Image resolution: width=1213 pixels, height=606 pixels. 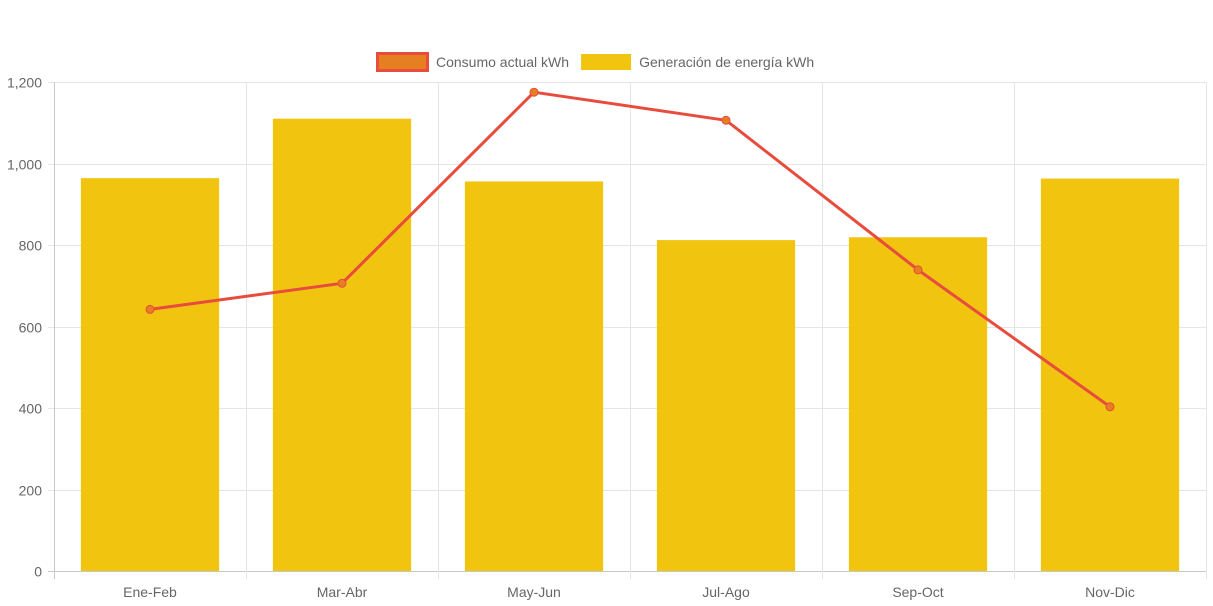 What do you see at coordinates (31, 491) in the screenshot?
I see `y-tick-label: 200` at bounding box center [31, 491].